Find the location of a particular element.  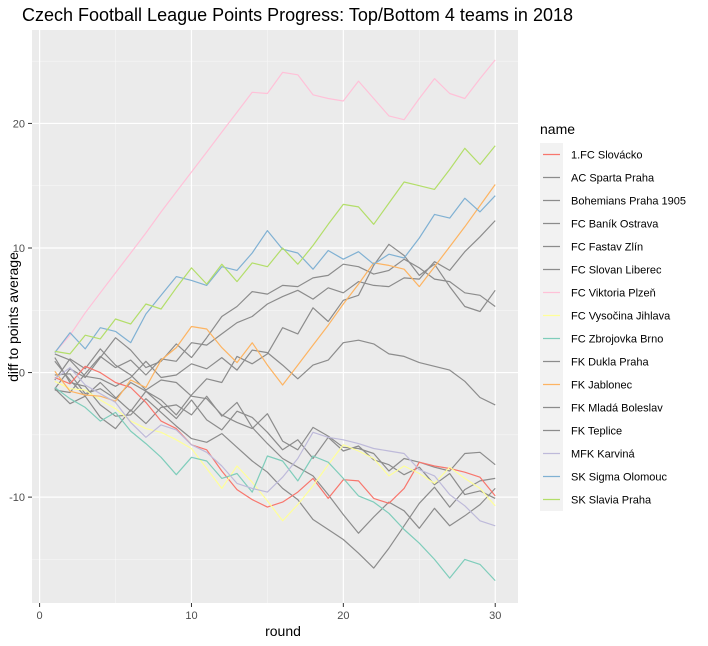

legend-item: FC Baník Ostrava is located at coordinates (599, 223).